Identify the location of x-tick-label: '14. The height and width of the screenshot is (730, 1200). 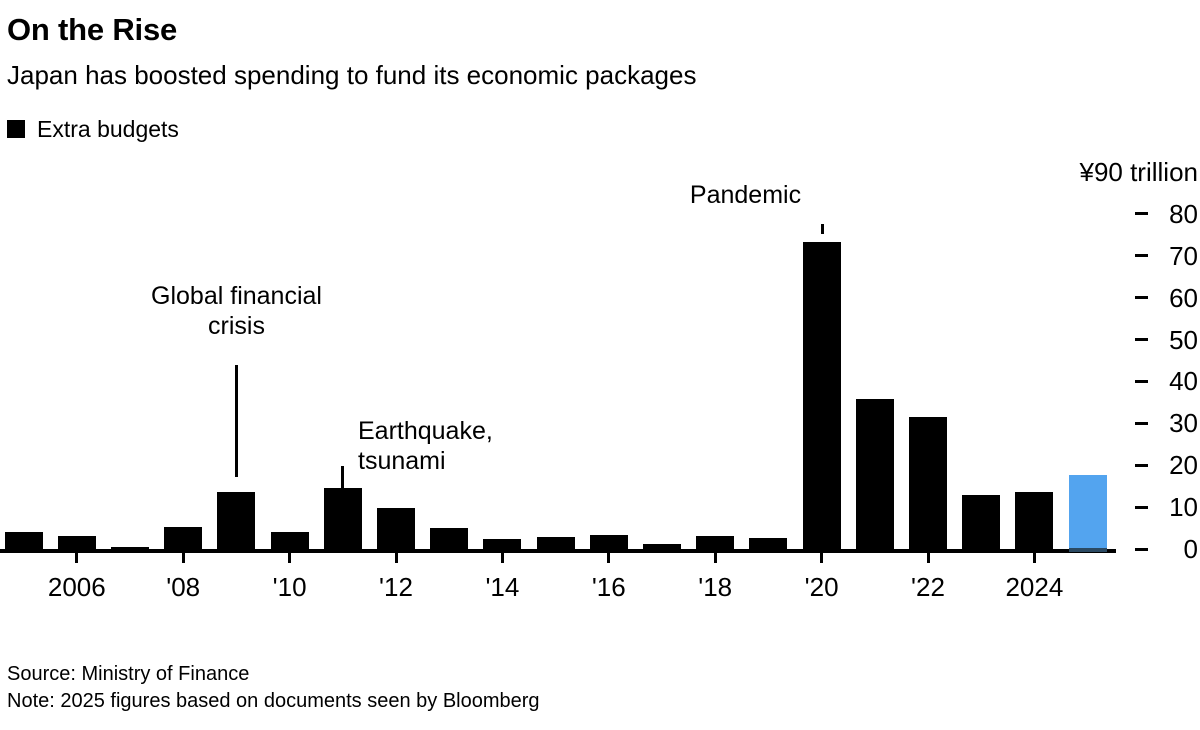
(502, 587).